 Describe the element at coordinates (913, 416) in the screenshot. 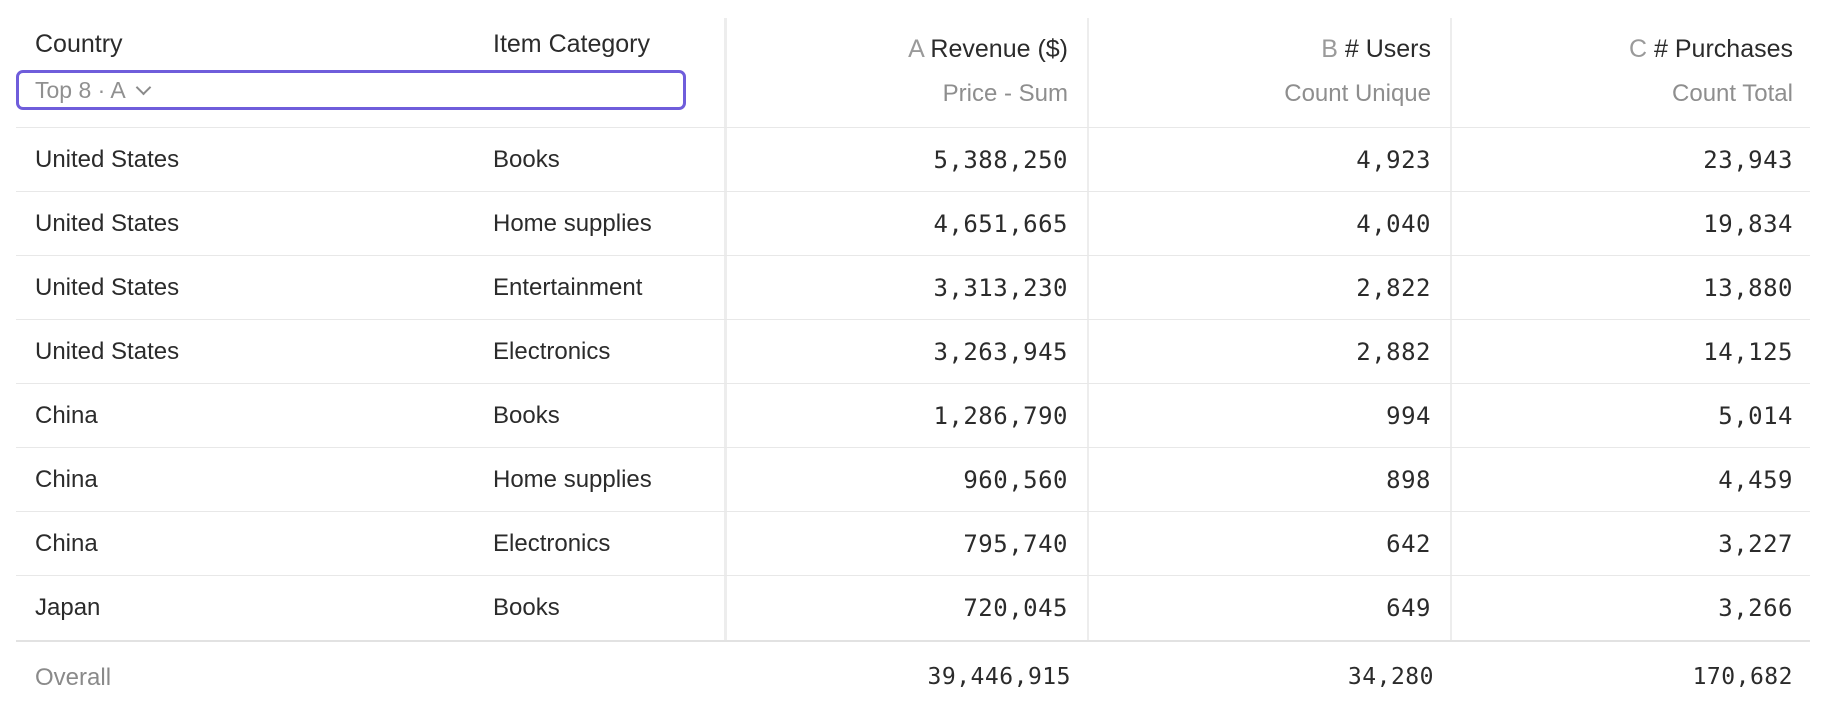

I see `table-row: China Books 1,286,790 994 5,014` at that location.